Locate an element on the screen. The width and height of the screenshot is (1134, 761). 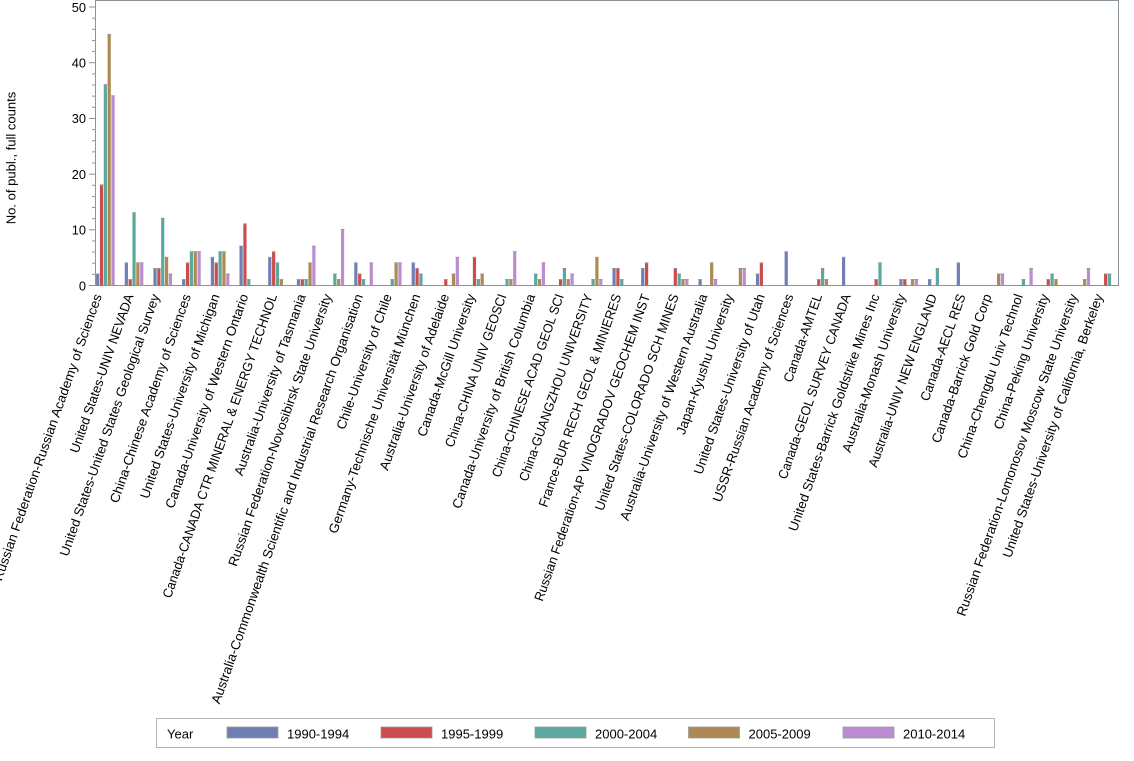
svg-text: 30 is located at coordinates (79, 118).